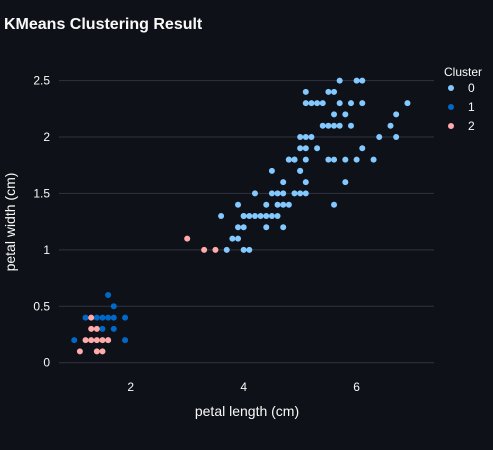 This screenshot has height=450, width=493. I want to click on x-tick-label: 4, so click(243, 387).